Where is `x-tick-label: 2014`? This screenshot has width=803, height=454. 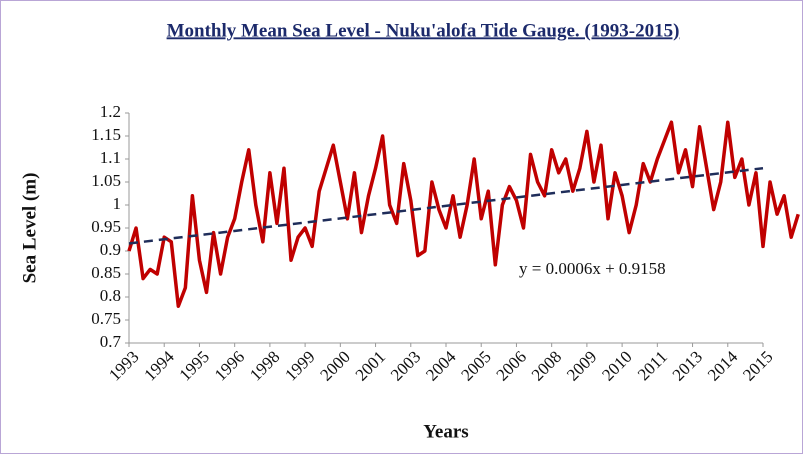 x-tick-label: 2014 is located at coordinates (723, 366).